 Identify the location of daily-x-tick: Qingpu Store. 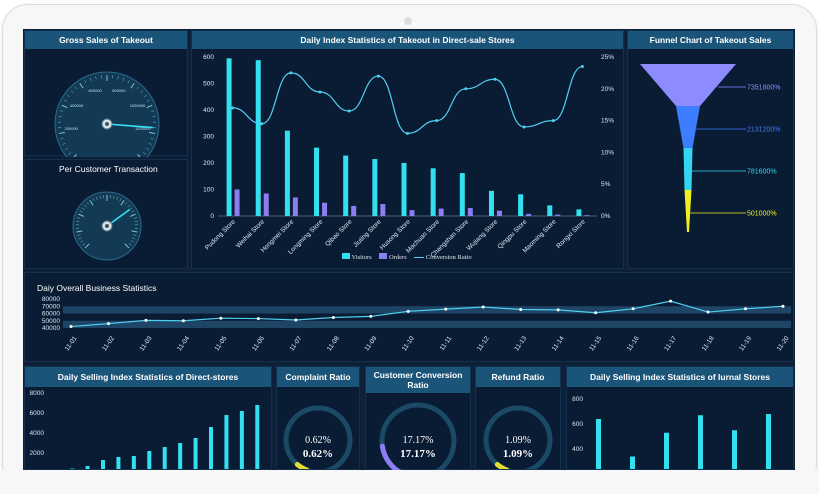
(512, 234).